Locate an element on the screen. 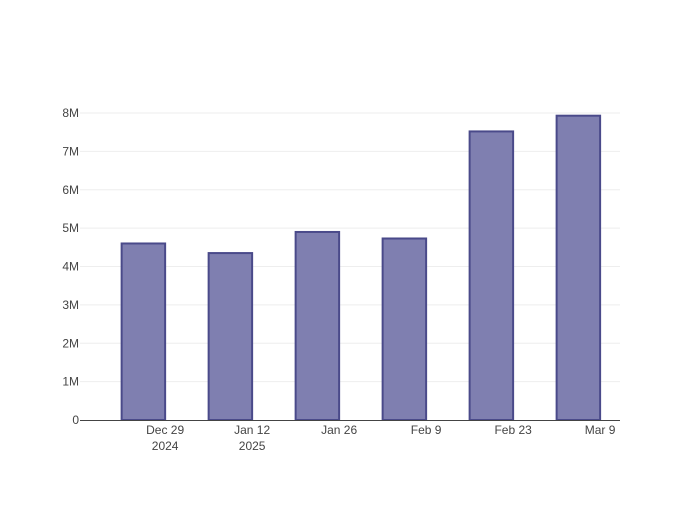  y-tick-label: 5M is located at coordinates (70, 228).